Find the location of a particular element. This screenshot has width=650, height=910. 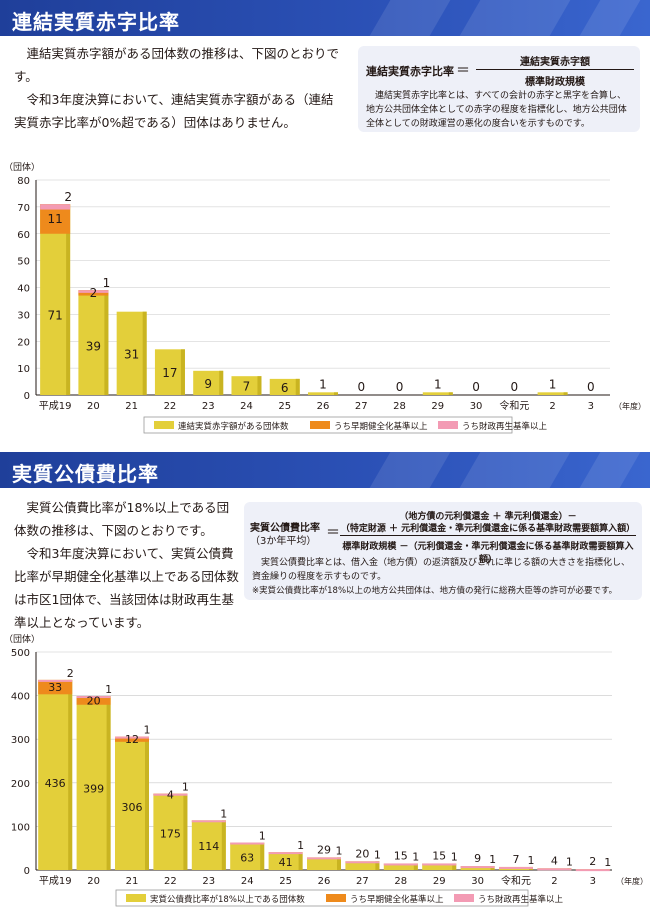

x-tick-label: 30 is located at coordinates (477, 881).